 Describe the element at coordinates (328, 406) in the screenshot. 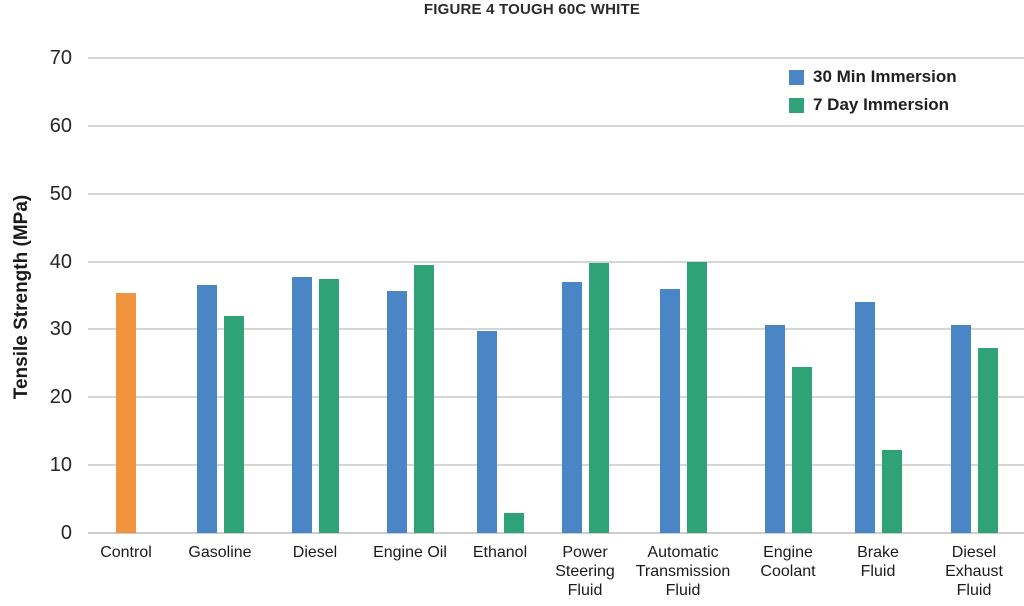

I see `bar-7-day-immersion-diesel` at that location.